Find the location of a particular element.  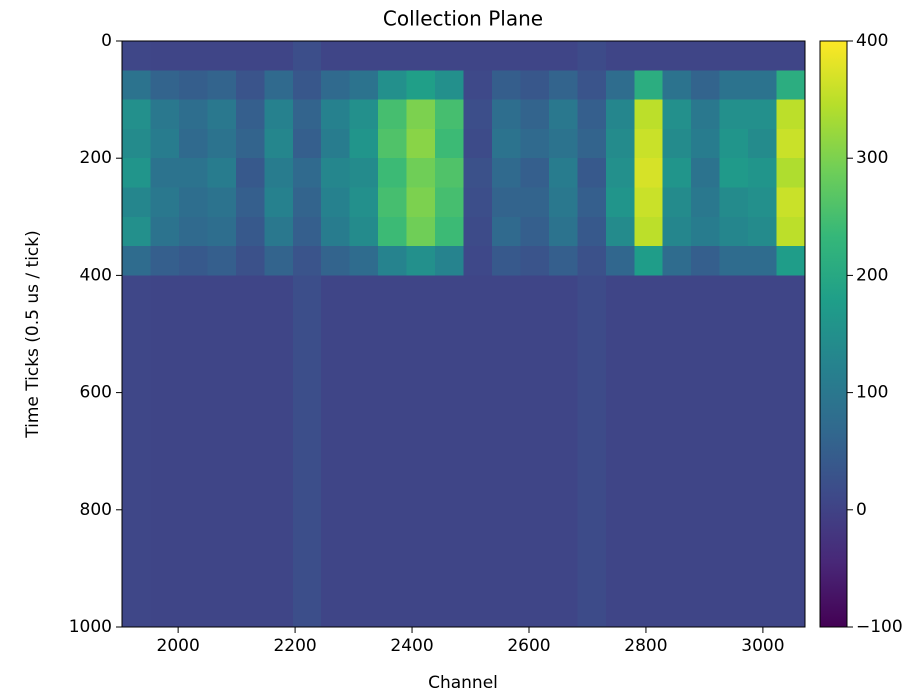

x-tick-label: 2600 is located at coordinates (528, 646).